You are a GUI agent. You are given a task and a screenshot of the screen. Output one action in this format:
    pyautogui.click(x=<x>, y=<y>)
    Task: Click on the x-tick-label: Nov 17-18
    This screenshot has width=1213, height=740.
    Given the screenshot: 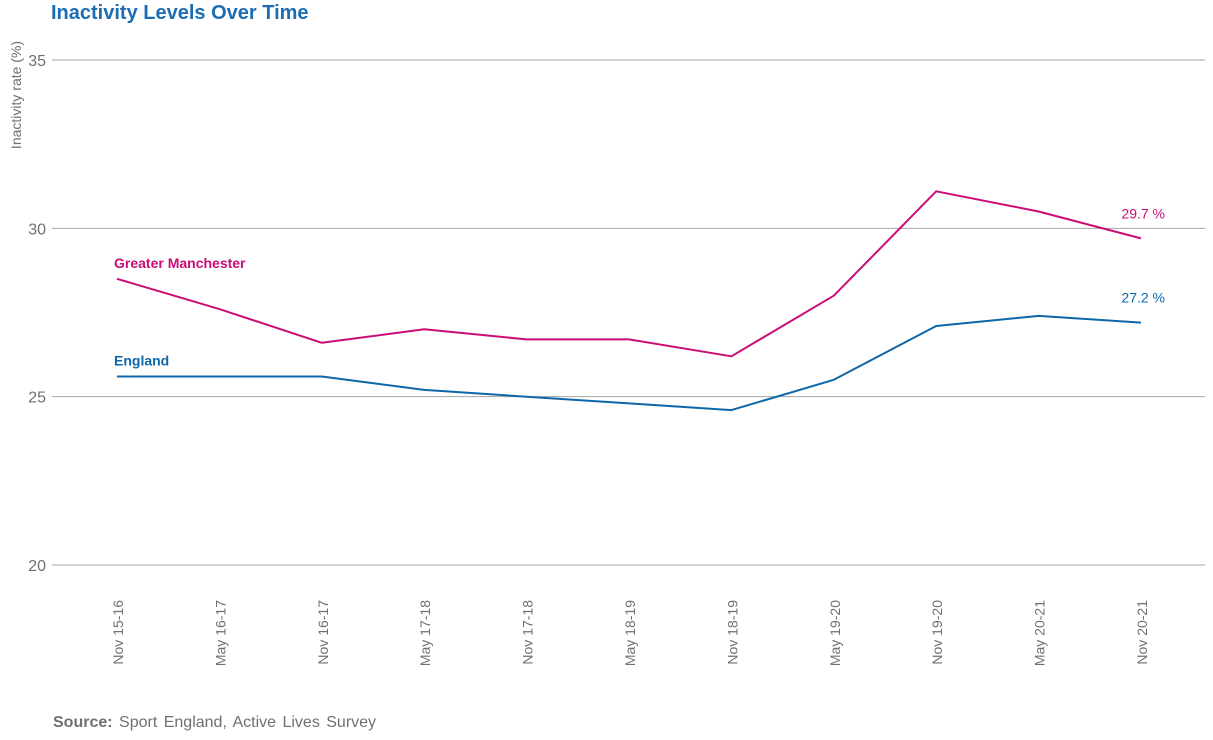 What is the action you would take?
    pyautogui.click(x=528, y=632)
    